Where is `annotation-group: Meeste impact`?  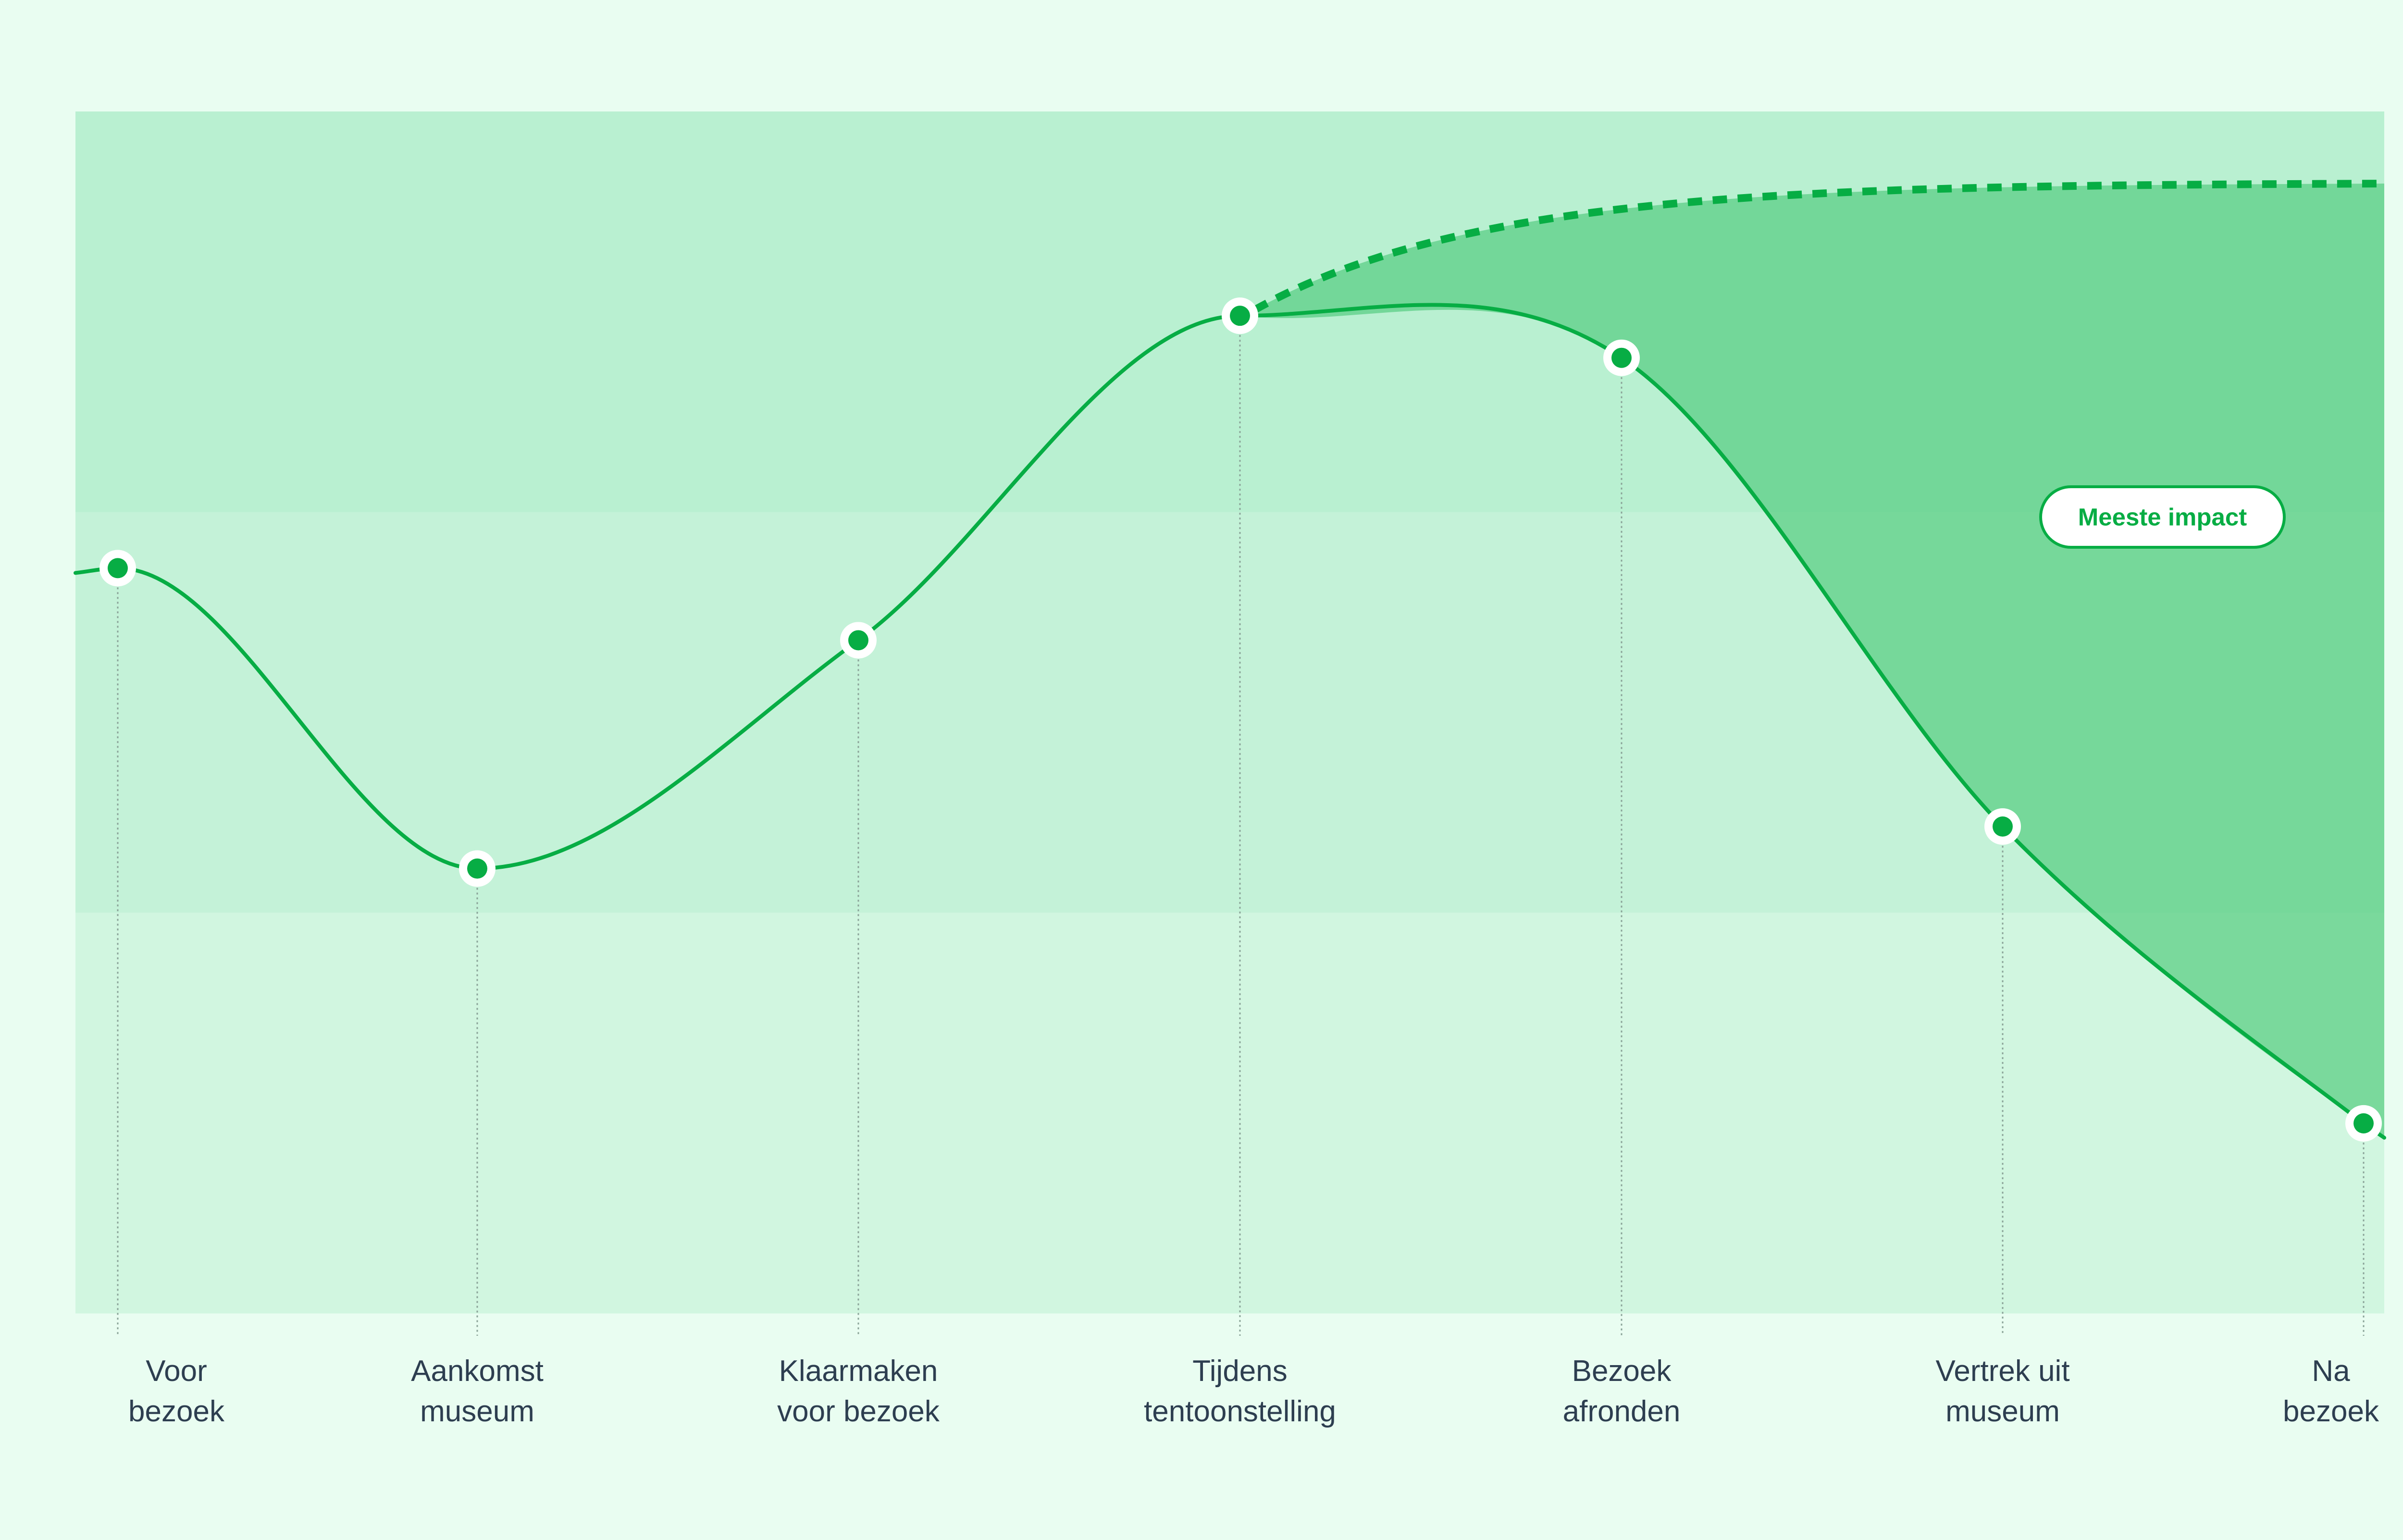 annotation-group: Meeste impact is located at coordinates (2162, 517).